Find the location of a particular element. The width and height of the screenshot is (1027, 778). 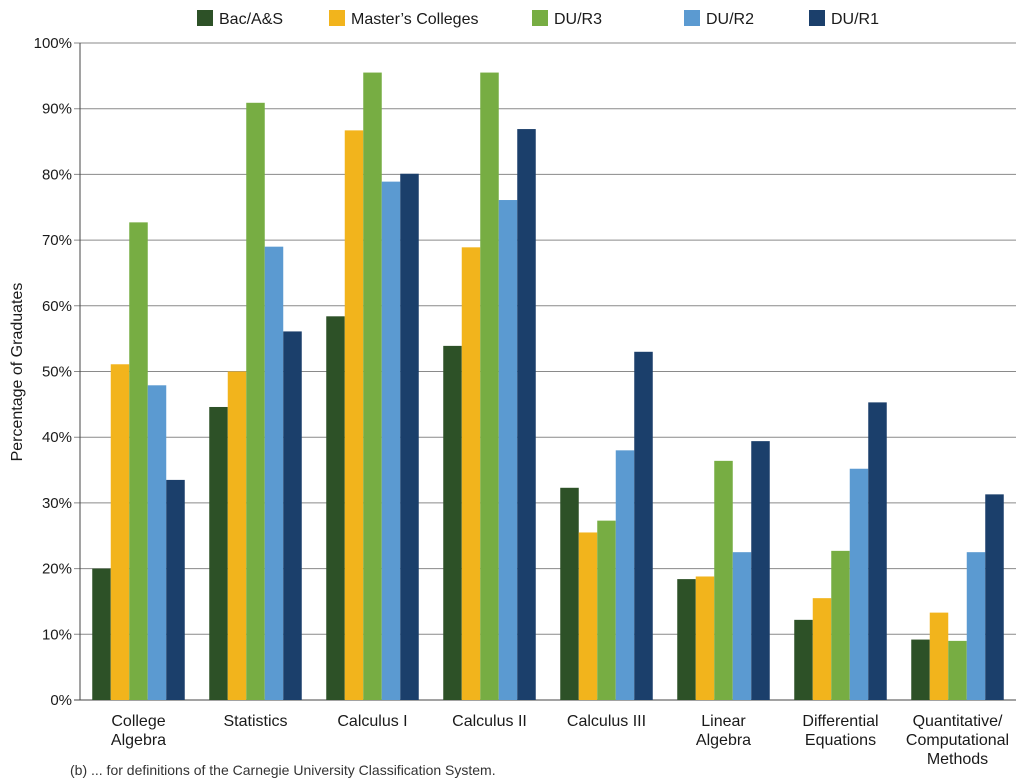

x-category-label: College Algebra is located at coordinates (138, 731).